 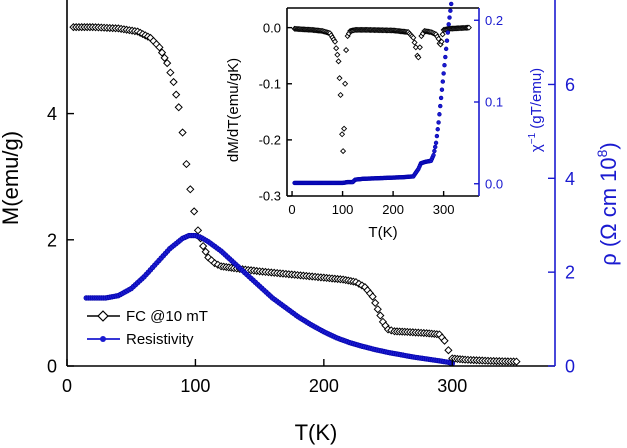 I want to click on inset-inverse-susceptibility-series, so click(x=373, y=93).